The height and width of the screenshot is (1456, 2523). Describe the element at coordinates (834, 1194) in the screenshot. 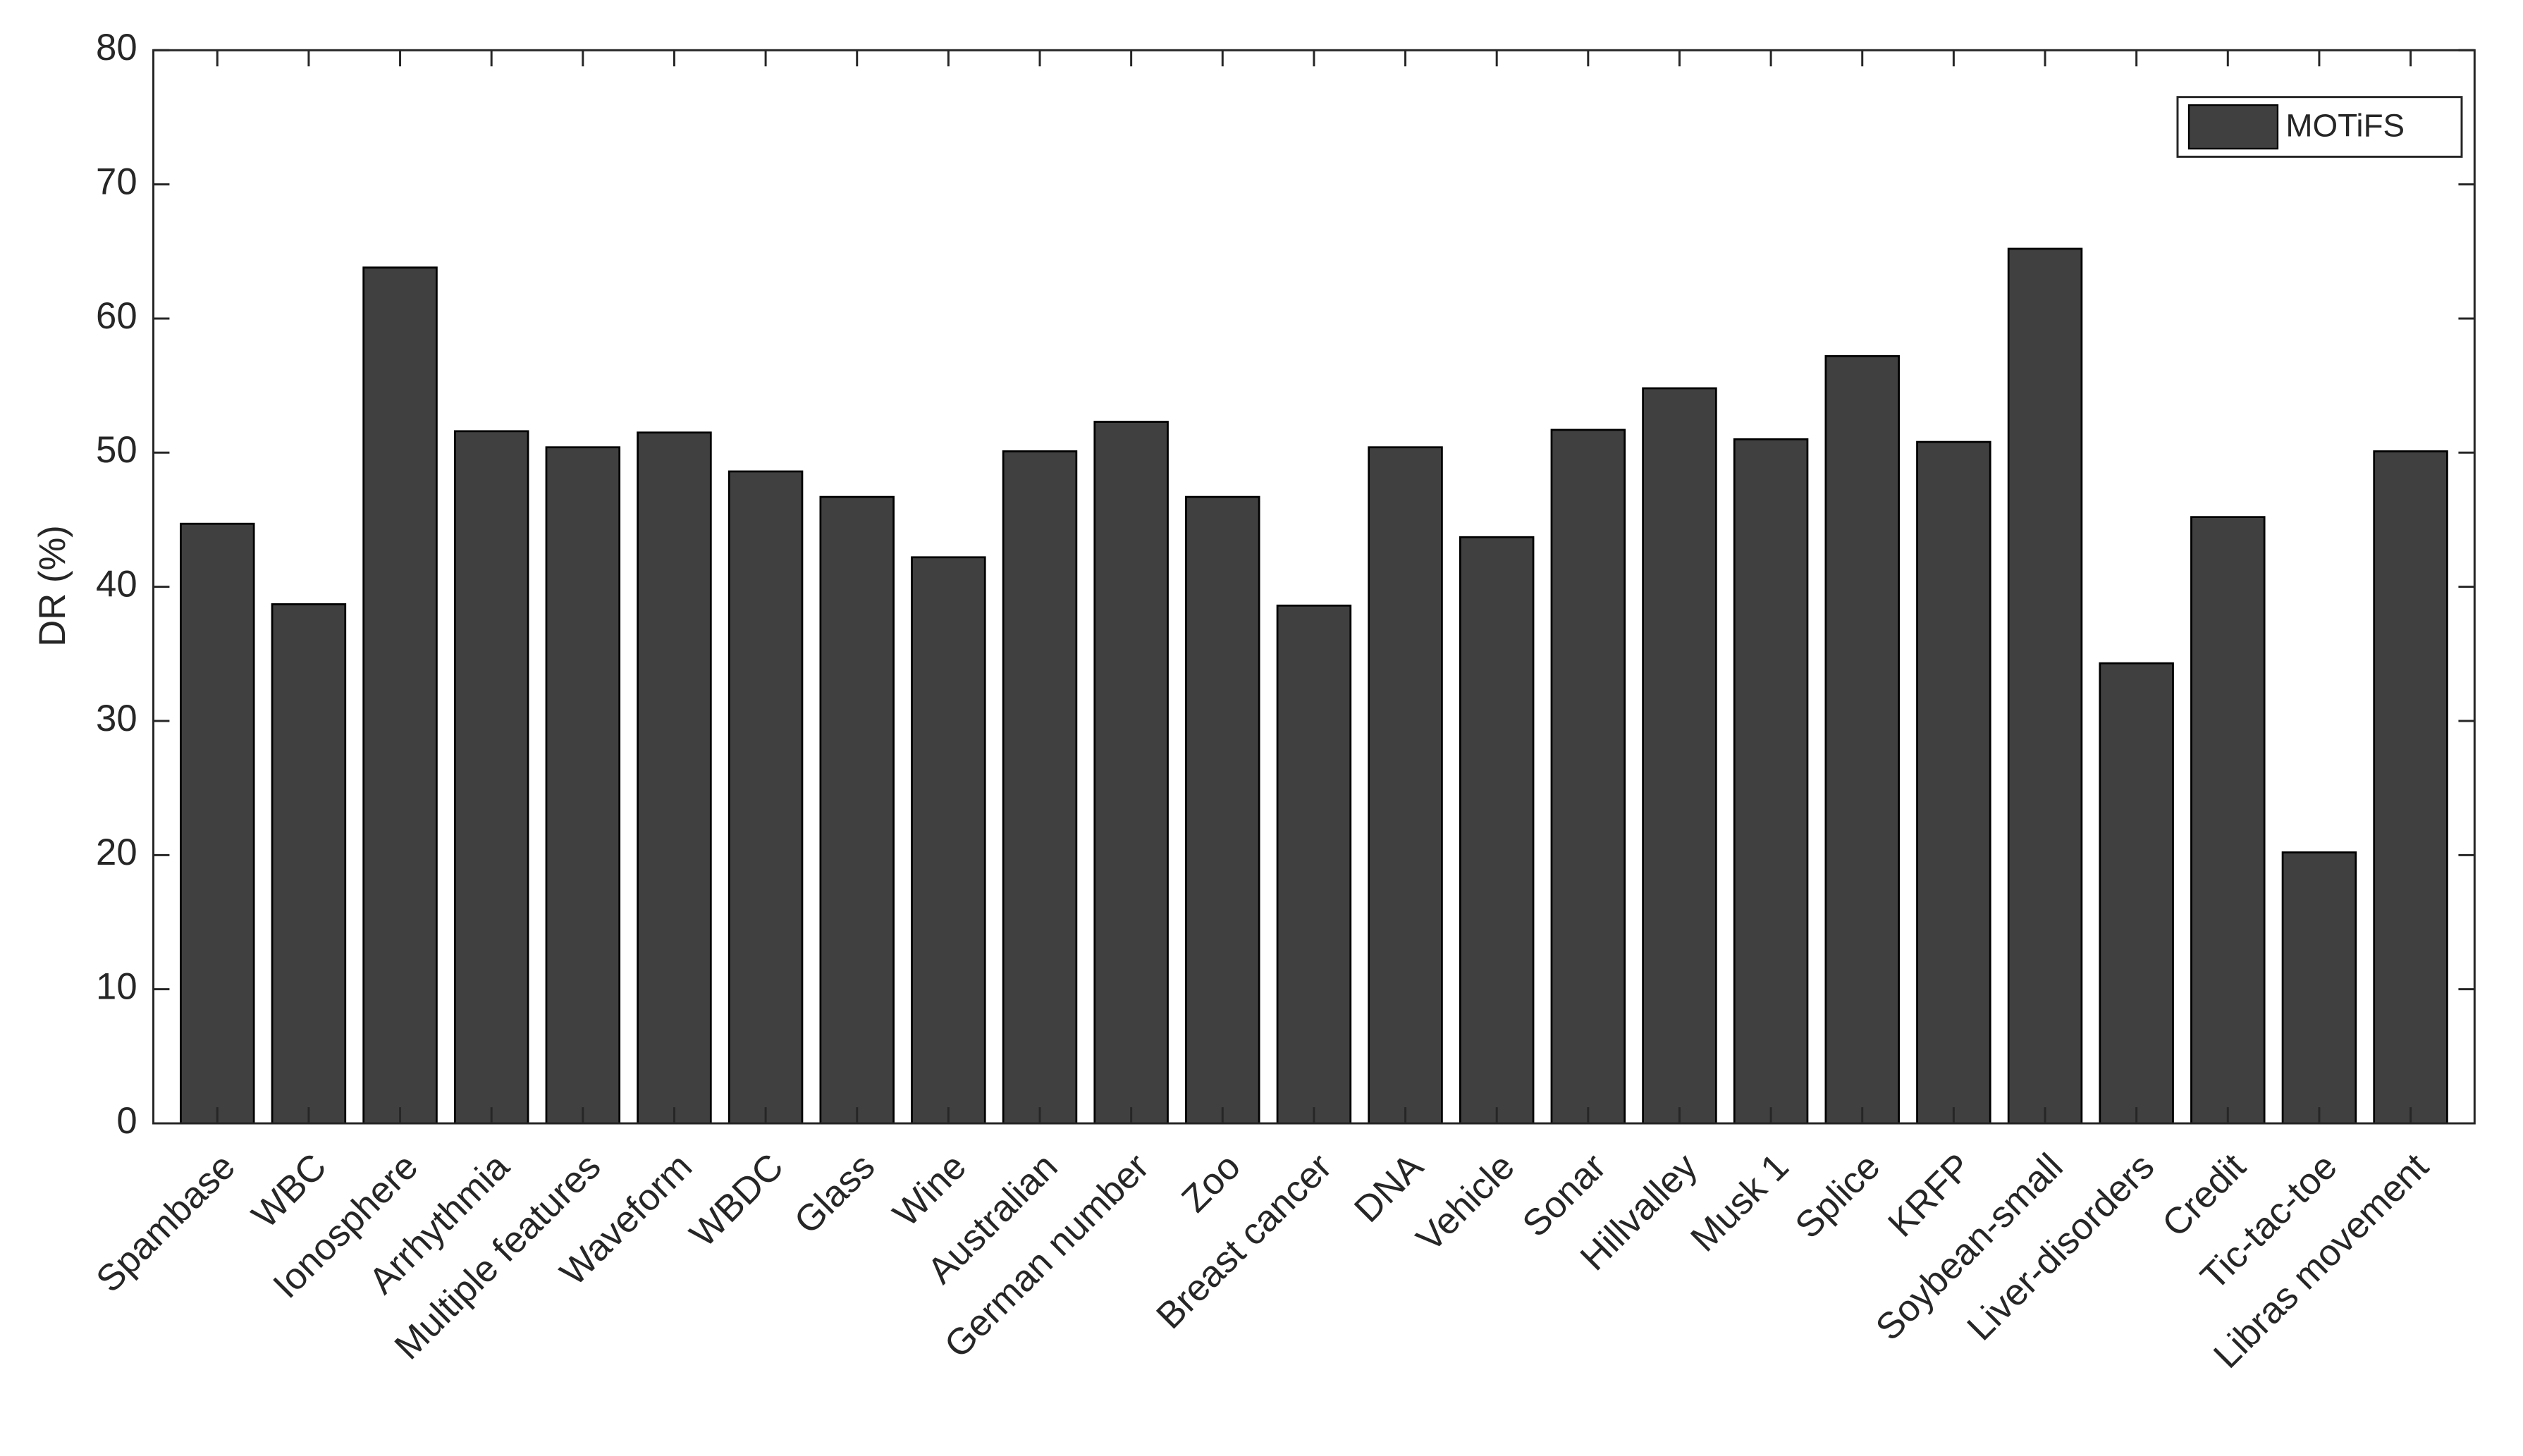

I see `x-tick-label: Glass` at that location.